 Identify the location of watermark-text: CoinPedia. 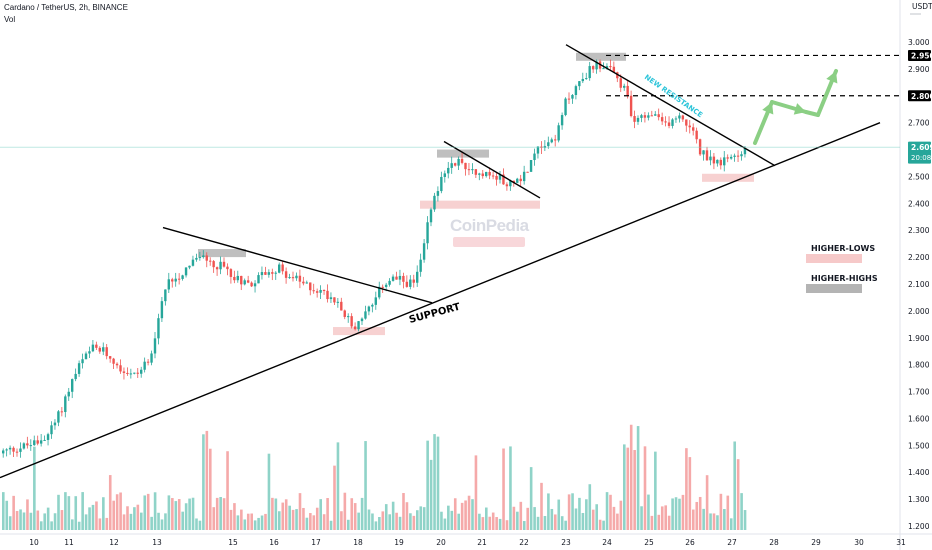
(489, 225).